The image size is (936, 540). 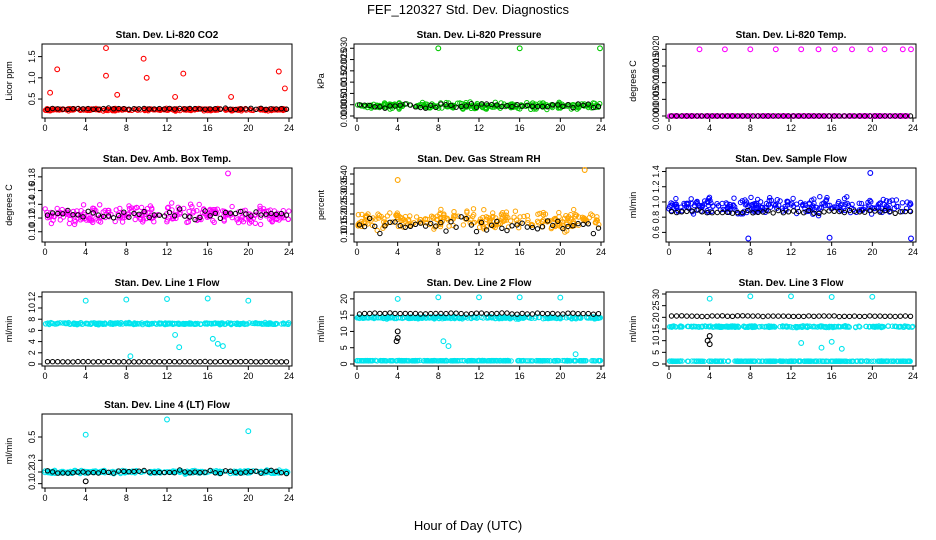 What do you see at coordinates (468, 525) in the screenshot?
I see `x-axis-label: Hour of Day (UTC)` at bounding box center [468, 525].